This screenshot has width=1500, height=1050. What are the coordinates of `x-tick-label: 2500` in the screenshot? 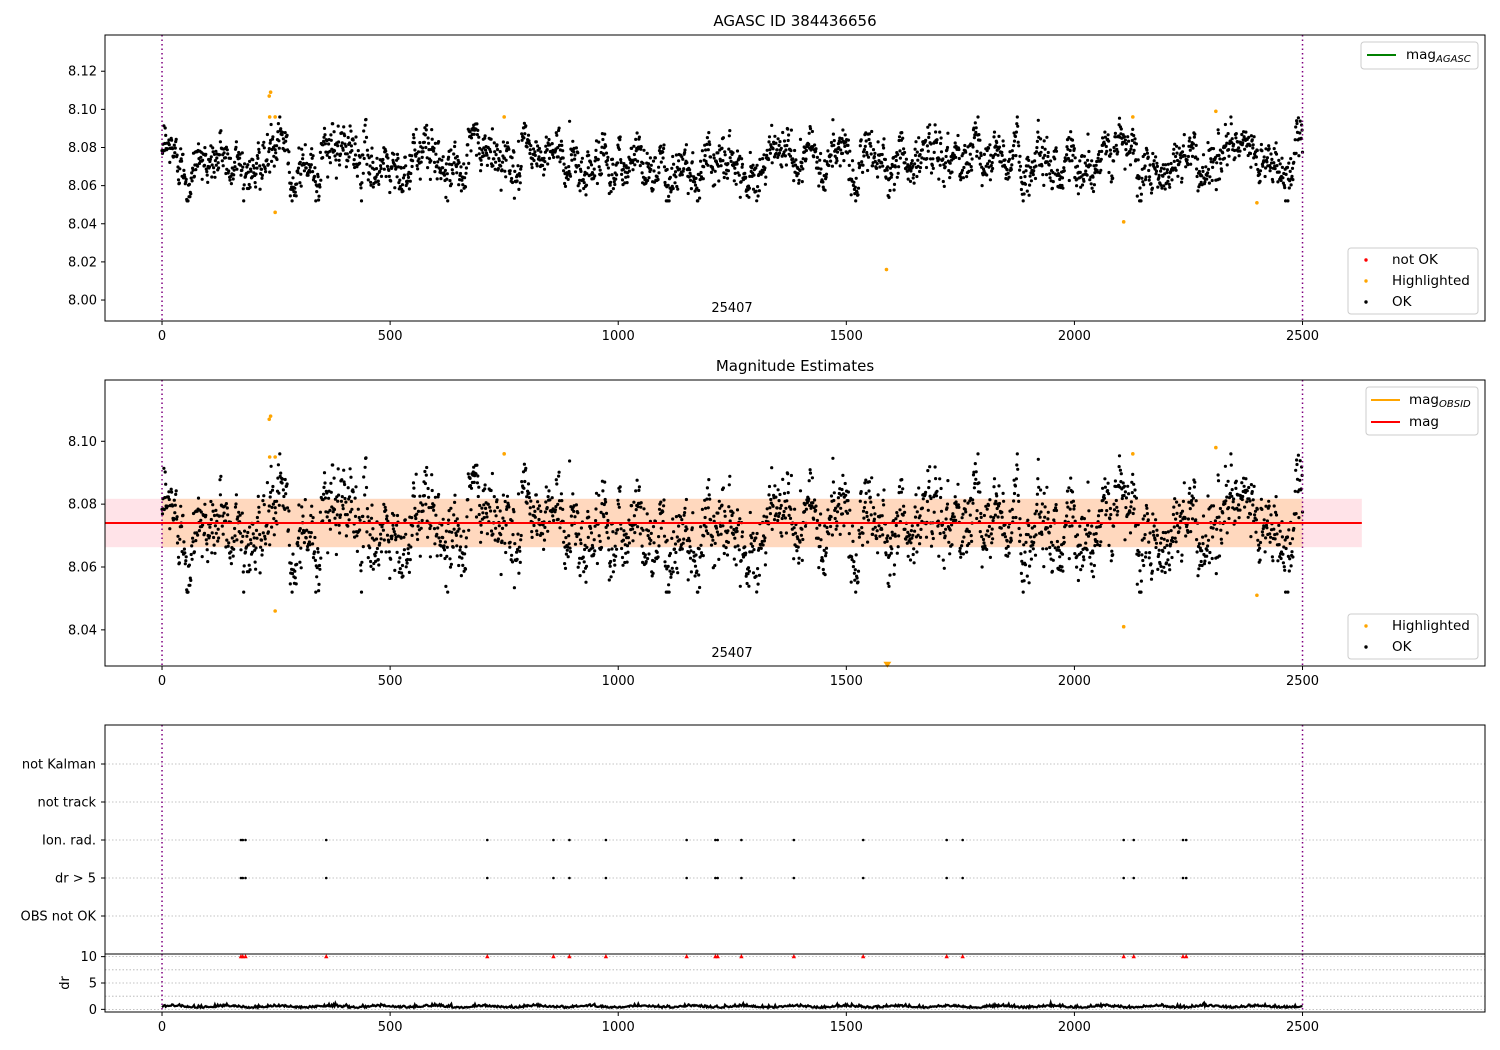 It's located at (1302, 336).